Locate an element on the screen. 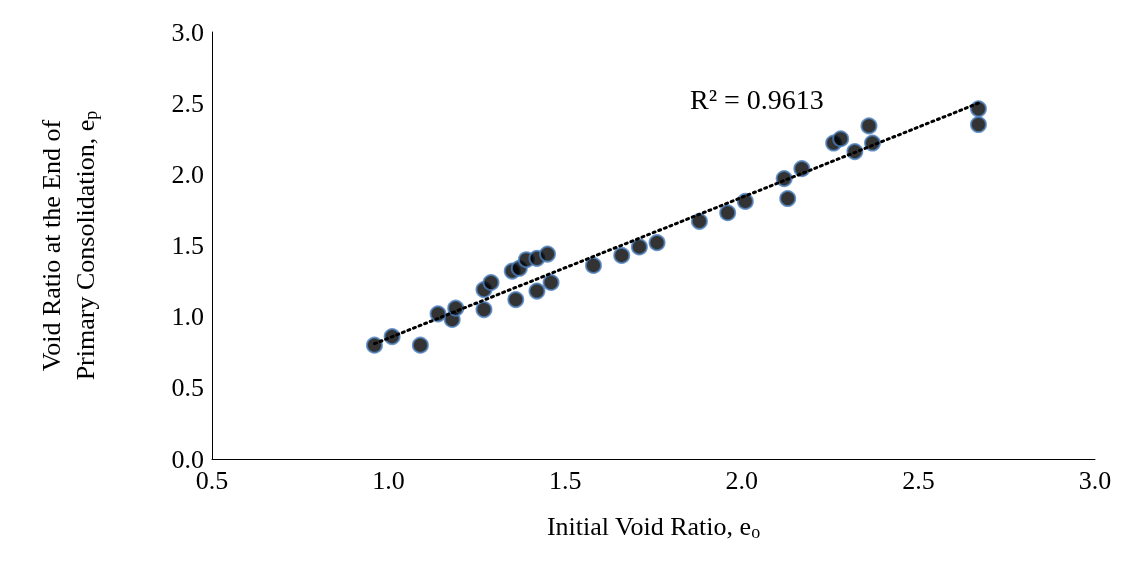 This screenshot has width=1133, height=571. x-tick-label: 1.5 is located at coordinates (565, 480).